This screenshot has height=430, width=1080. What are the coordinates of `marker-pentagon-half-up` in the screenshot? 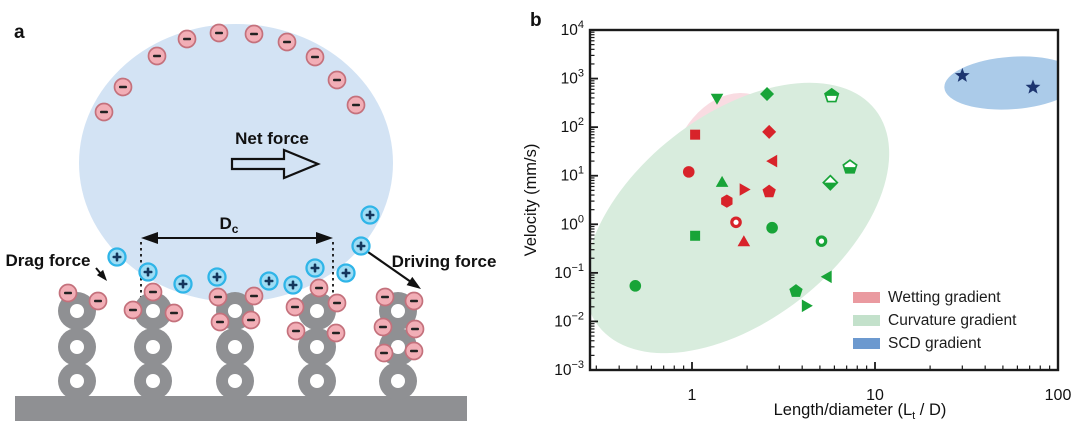 It's located at (850, 166).